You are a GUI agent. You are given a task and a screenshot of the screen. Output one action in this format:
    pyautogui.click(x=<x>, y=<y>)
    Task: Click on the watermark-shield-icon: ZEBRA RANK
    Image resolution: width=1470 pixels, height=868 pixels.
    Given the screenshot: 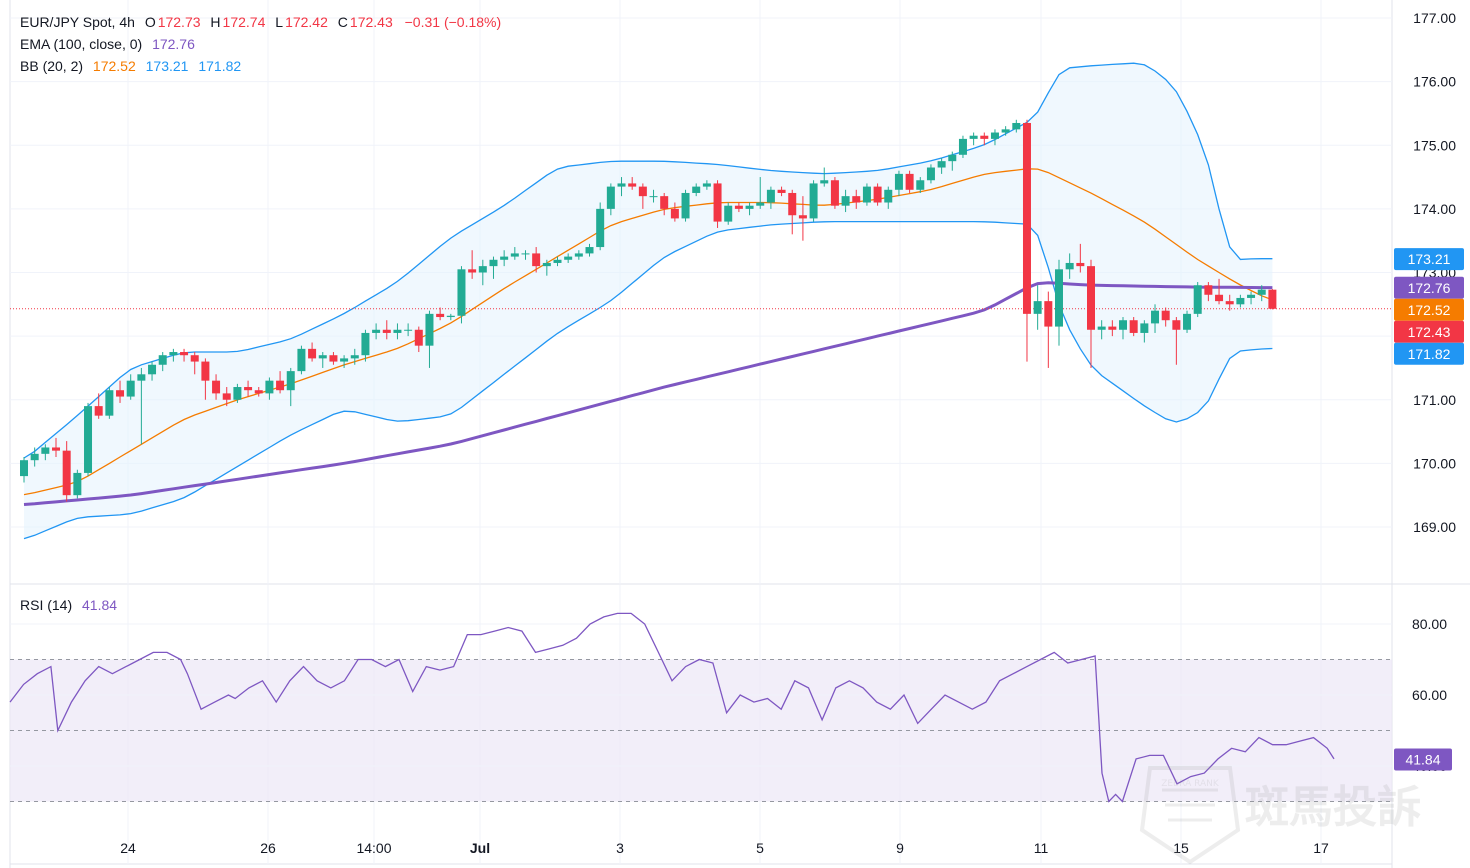 What is the action you would take?
    pyautogui.click(x=1190, y=815)
    